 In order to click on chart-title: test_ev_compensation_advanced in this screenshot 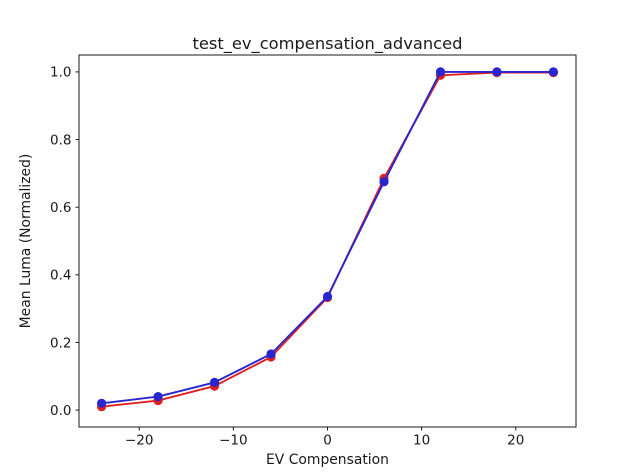, I will do `click(328, 44)`.